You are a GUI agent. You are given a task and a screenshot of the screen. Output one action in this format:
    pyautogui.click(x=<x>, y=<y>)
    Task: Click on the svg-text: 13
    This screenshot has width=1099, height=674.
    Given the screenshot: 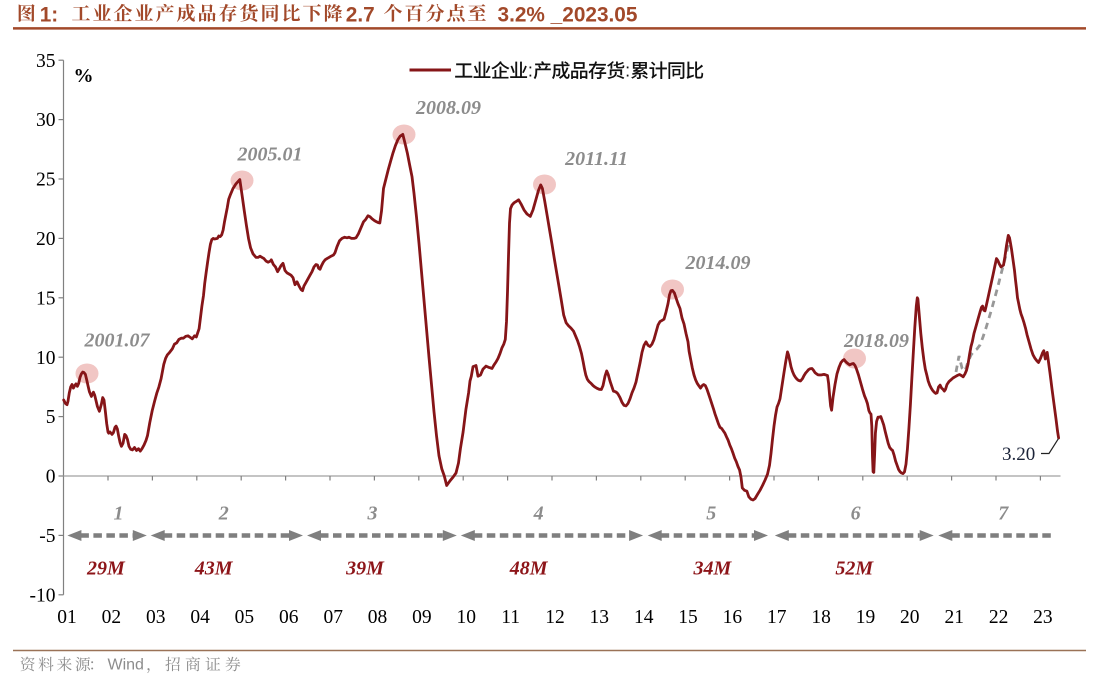 What is the action you would take?
    pyautogui.click(x=600, y=617)
    